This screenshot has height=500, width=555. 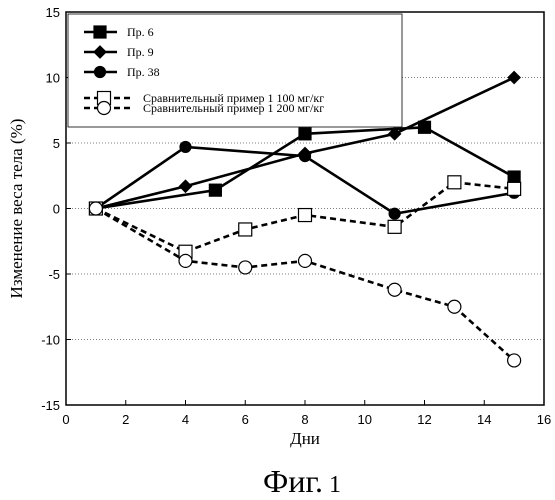 I want to click on legend-label: Сравнительный пример 1 200 мг/кг, so click(x=233, y=108).